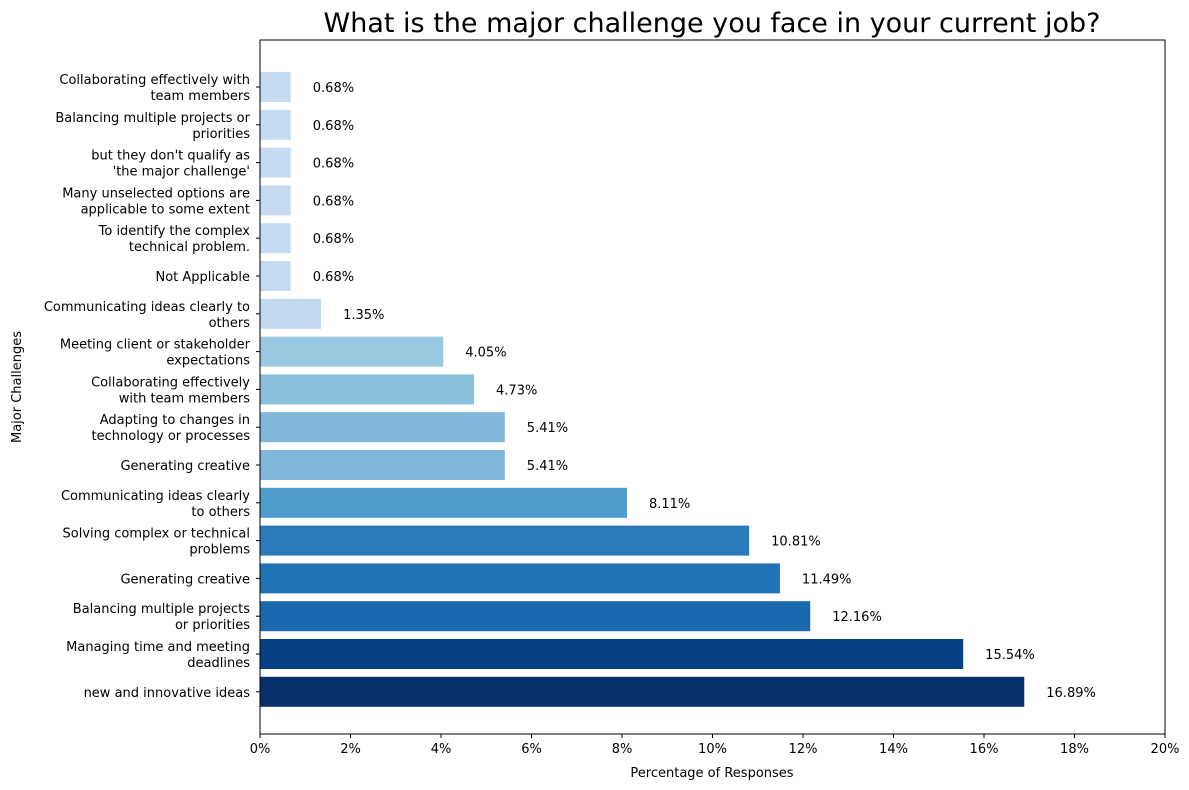 This screenshot has width=1189, height=790. Describe the element at coordinates (350, 749) in the screenshot. I see `x-tick-label: 2%` at that location.